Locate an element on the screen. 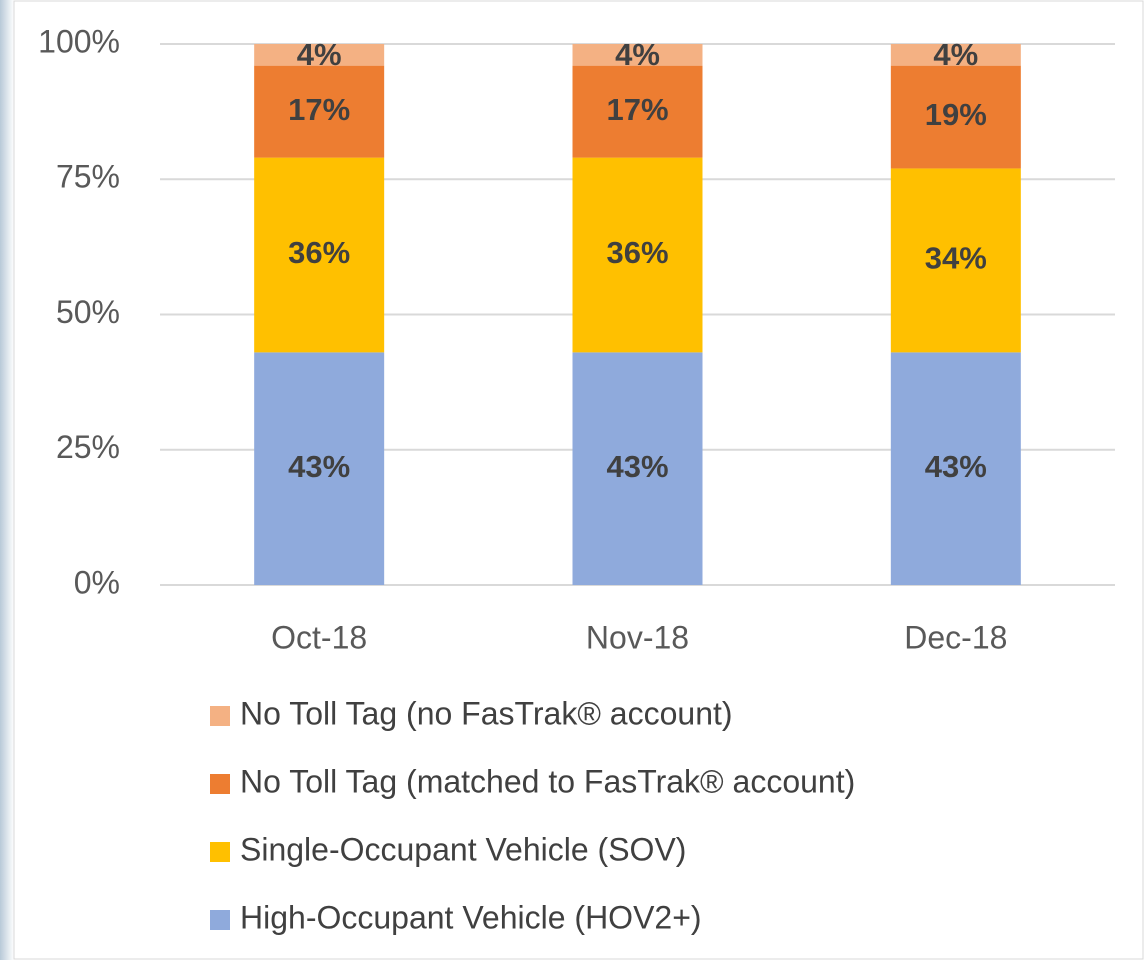  data-label: 19% is located at coordinates (956, 114).